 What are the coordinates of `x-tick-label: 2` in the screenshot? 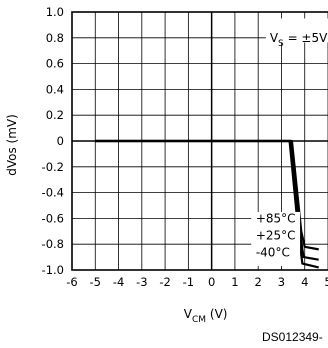 It's located at (258, 282).